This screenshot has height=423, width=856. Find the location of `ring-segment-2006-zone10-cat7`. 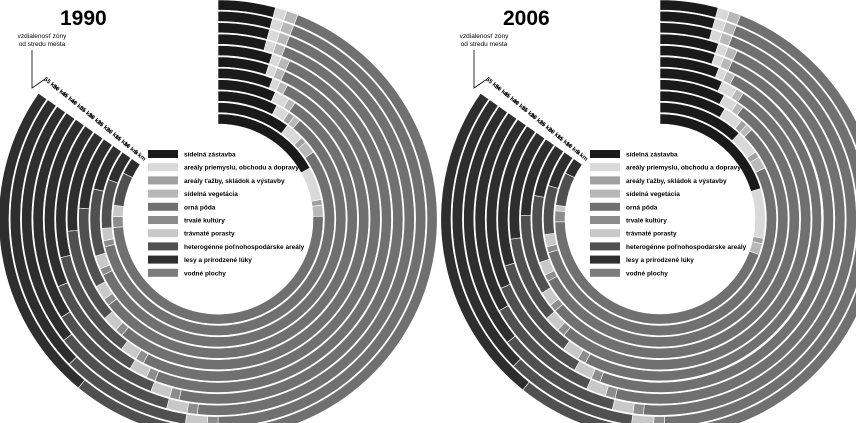

ring-segment-2006-zone10-cat7 is located at coordinates (643, 418).